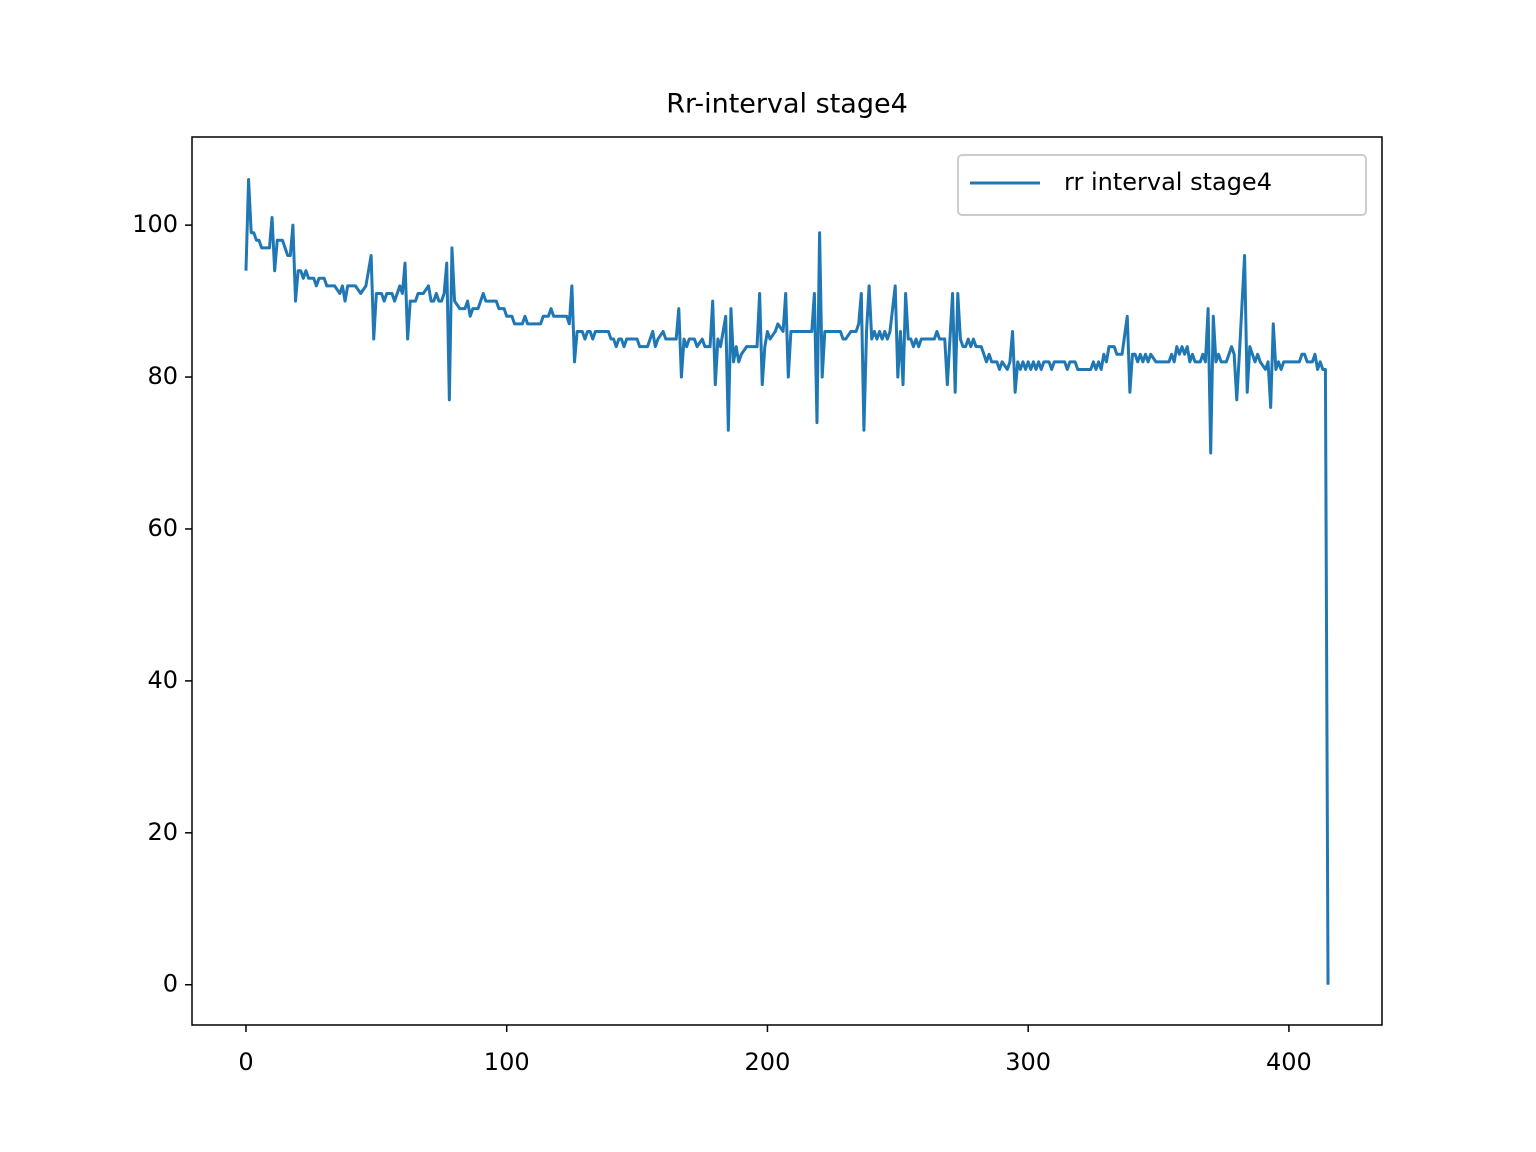  Describe the element at coordinates (155, 224) in the screenshot. I see `y-tick-label: 100` at that location.